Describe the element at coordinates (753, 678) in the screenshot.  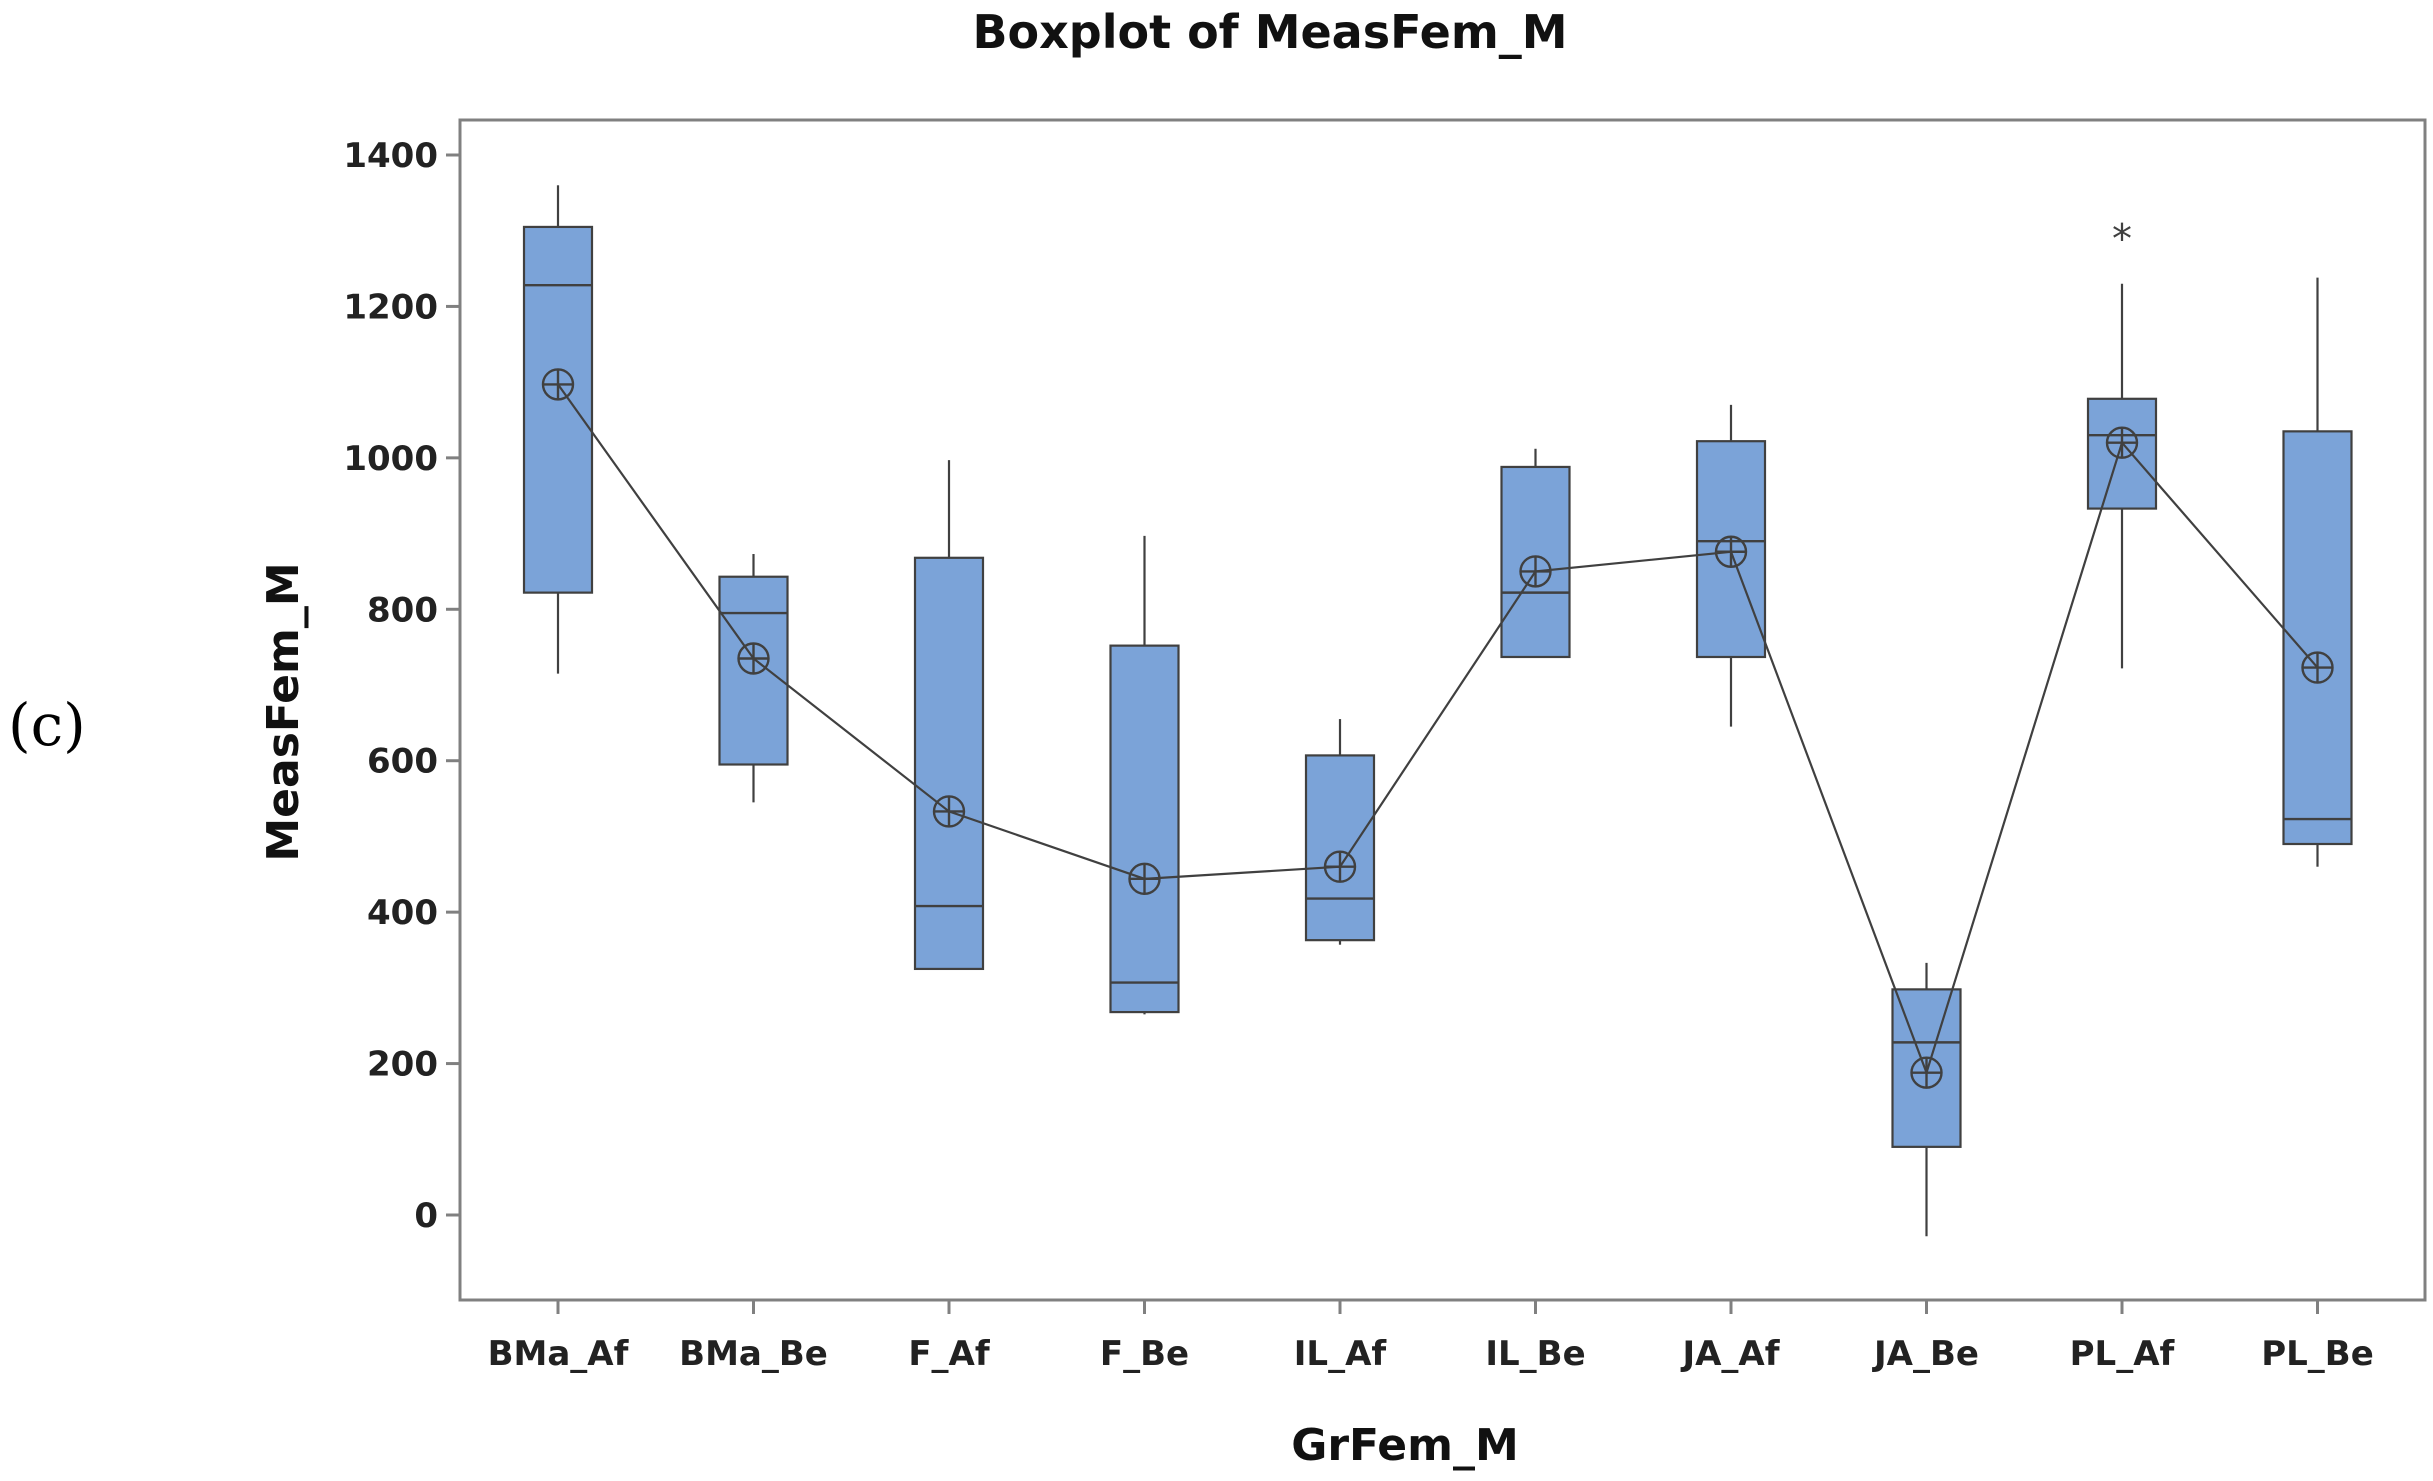
I see `box-group-bma-be` at that location.